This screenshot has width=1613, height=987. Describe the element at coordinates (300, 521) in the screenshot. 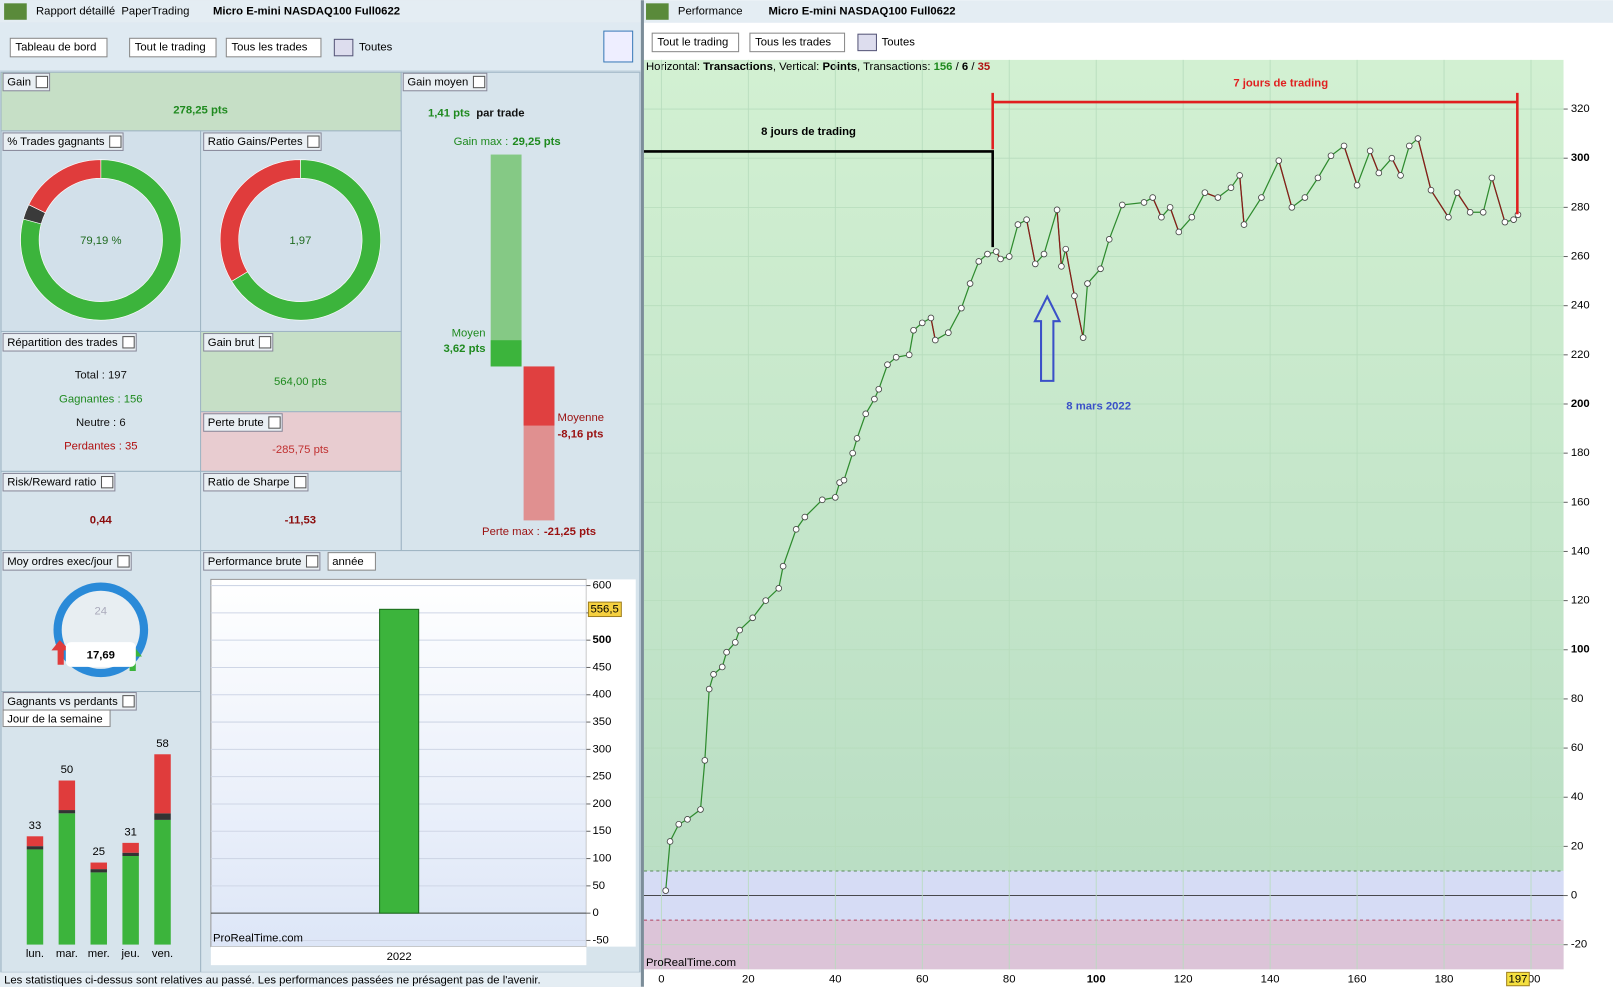

I see `sharpe-value: -11,53` at that location.